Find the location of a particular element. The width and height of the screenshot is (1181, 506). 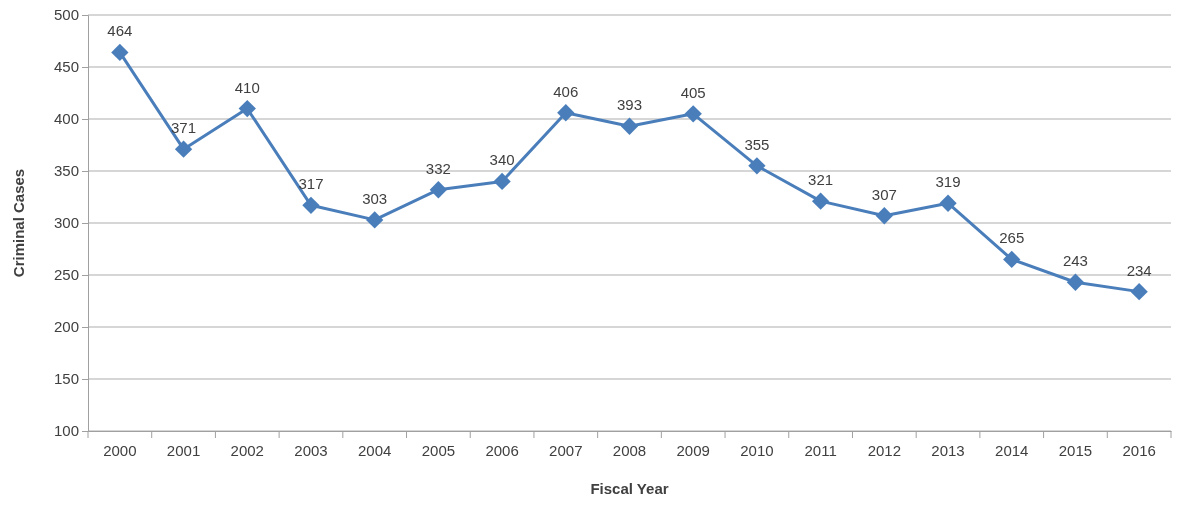

x-tick-label: 2005 is located at coordinates (438, 450).